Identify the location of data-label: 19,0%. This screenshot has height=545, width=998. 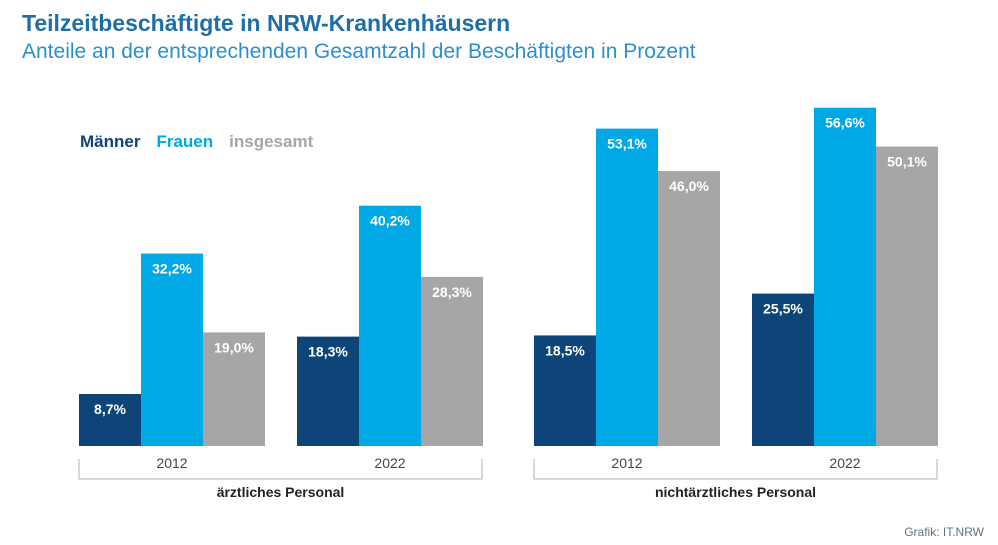
(234, 347).